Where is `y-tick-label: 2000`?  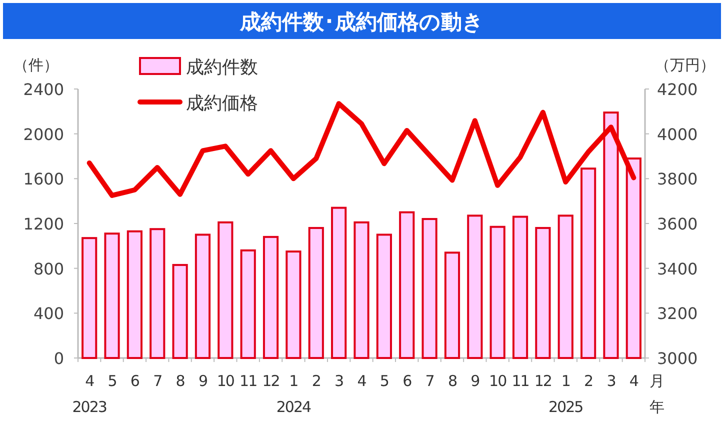 y-tick-label: 2000 is located at coordinates (43, 134).